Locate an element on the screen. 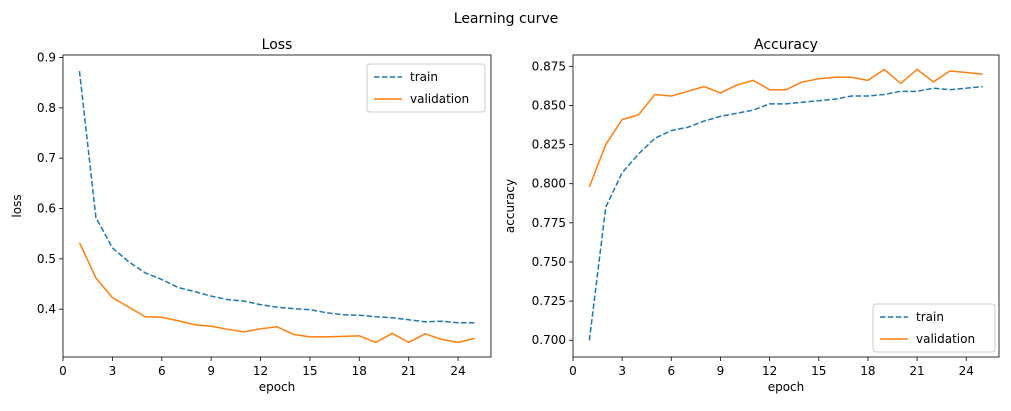  y-tick-label: 0.6 is located at coordinates (46, 209).